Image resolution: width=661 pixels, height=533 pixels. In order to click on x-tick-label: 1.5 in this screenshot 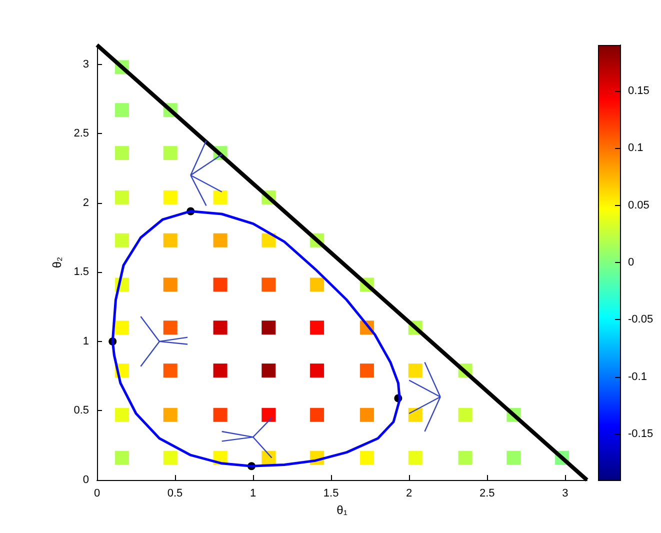, I will do `click(331, 494)`.